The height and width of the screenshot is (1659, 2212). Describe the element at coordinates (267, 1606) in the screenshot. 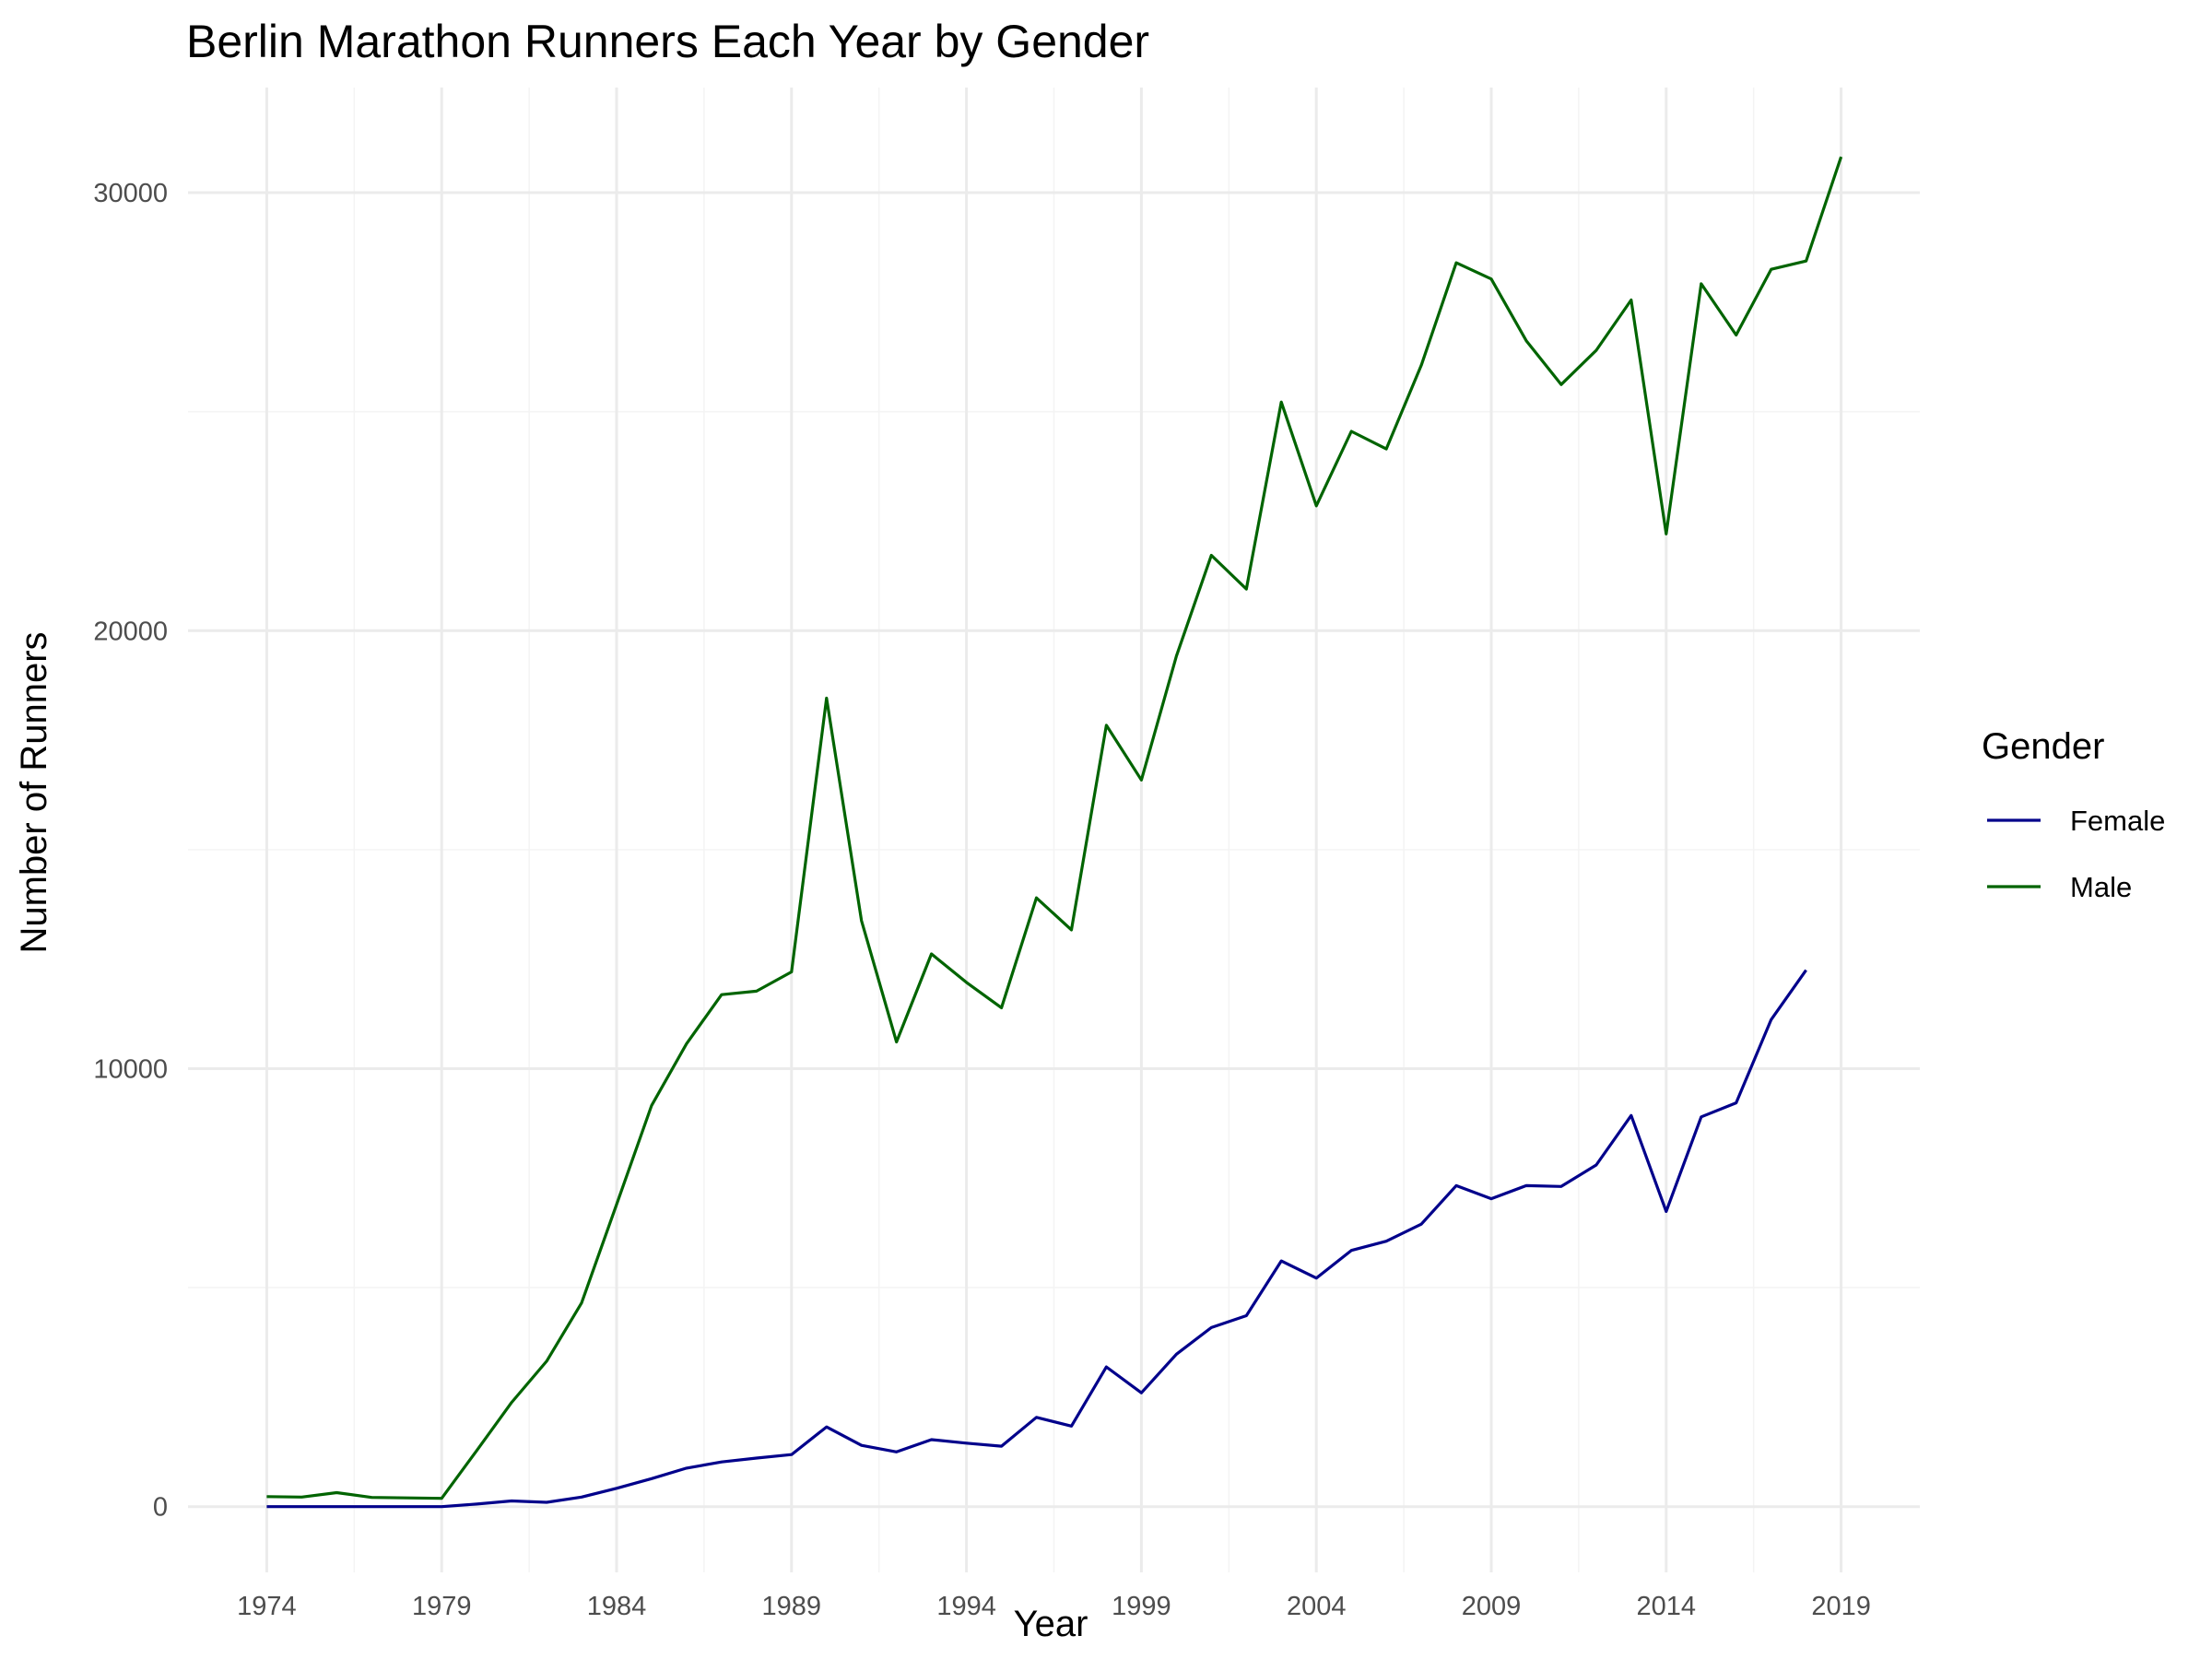

I see `x-tick-label: 1974` at that location.